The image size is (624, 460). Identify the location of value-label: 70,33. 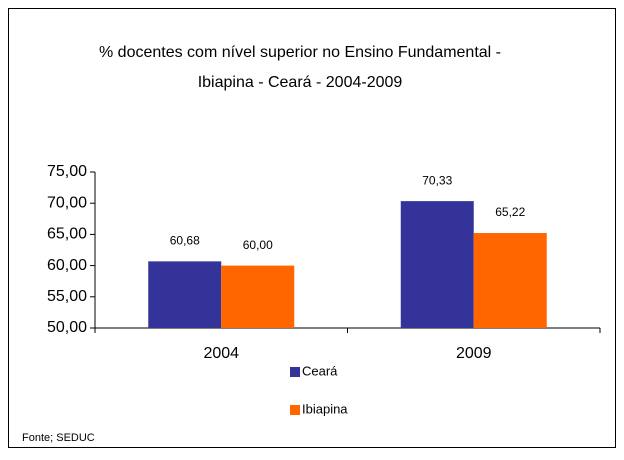
(437, 180).